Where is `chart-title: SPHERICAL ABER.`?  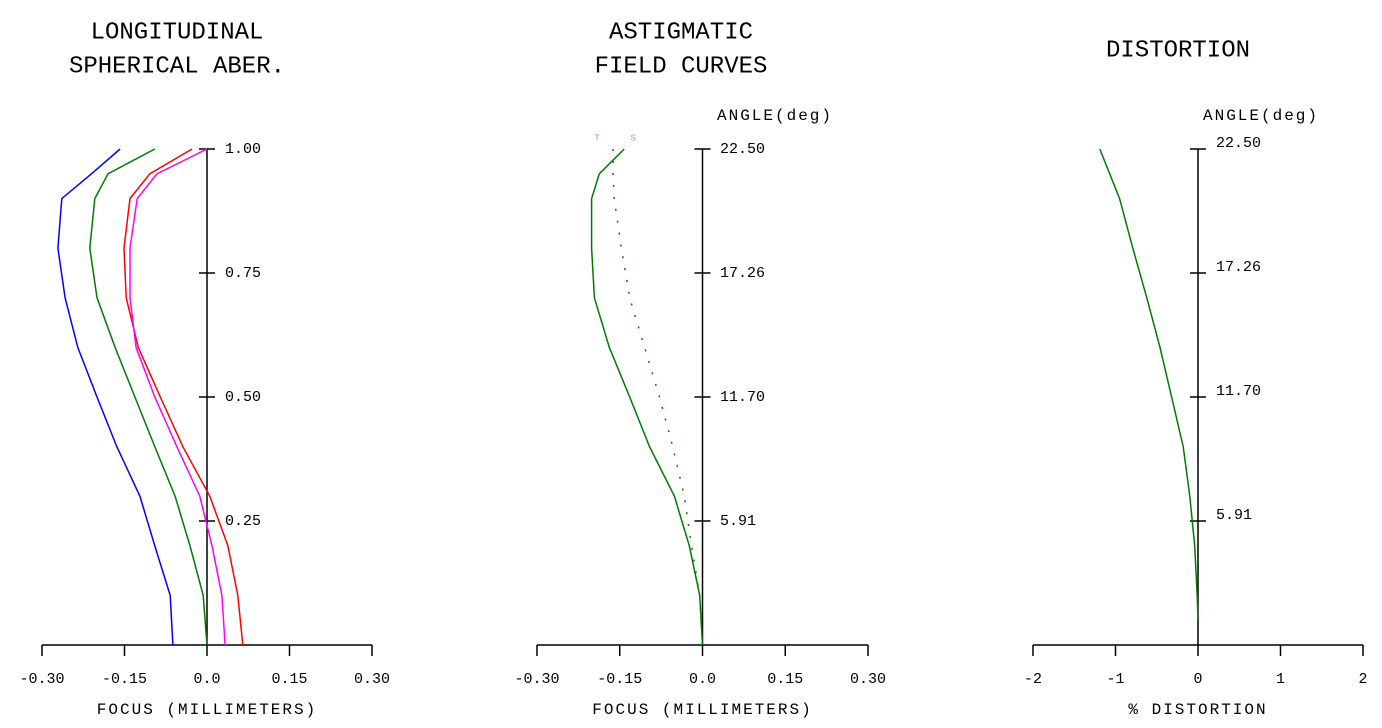 chart-title: SPHERICAL ABER. is located at coordinates (177, 66).